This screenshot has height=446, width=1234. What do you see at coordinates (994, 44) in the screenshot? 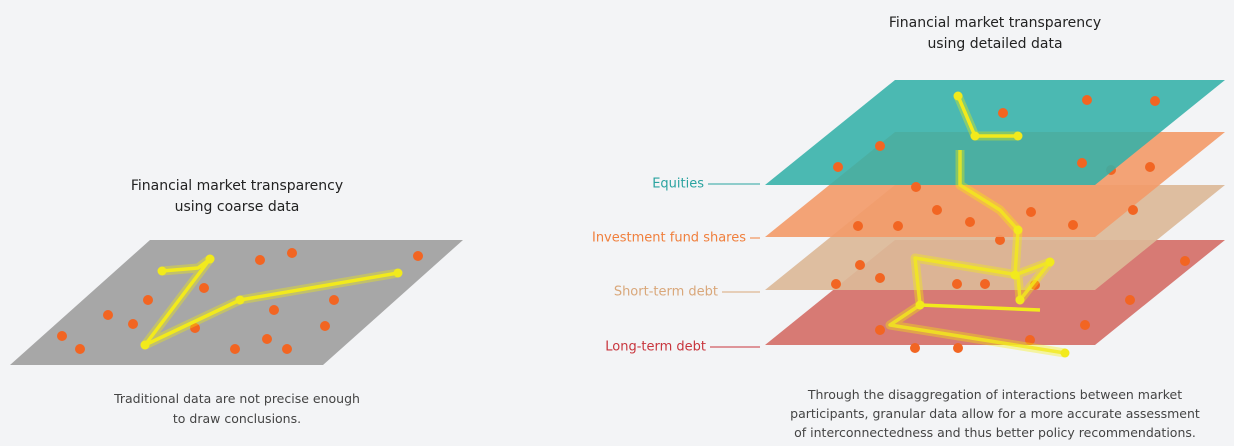
I see `right-title: using detailed data` at bounding box center [994, 44].